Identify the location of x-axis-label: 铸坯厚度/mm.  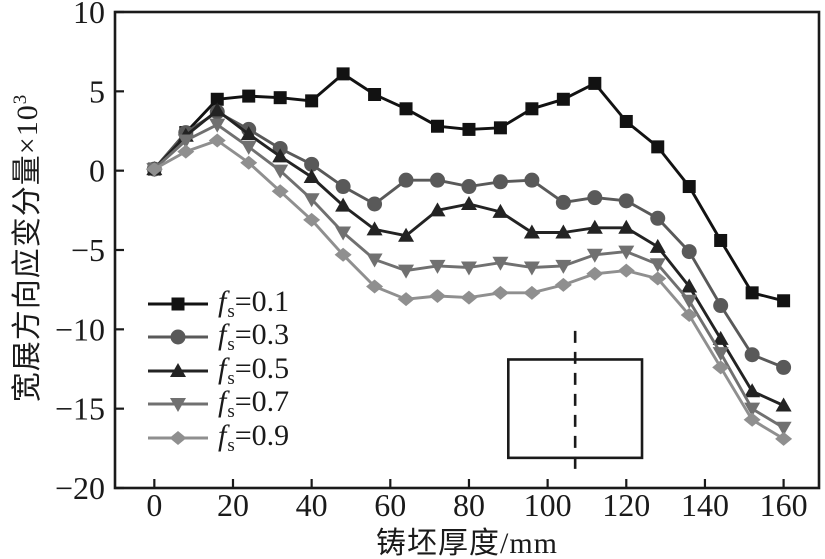
(467, 543).